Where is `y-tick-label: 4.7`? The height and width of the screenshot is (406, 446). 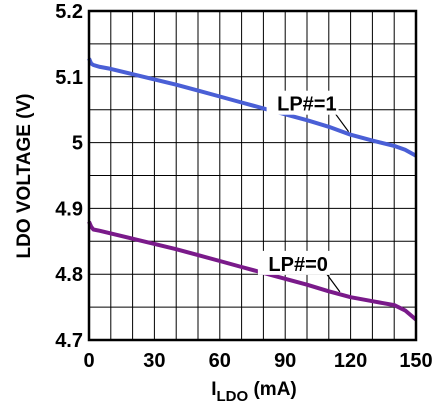 y-tick-label: 4.7 is located at coordinates (69, 341).